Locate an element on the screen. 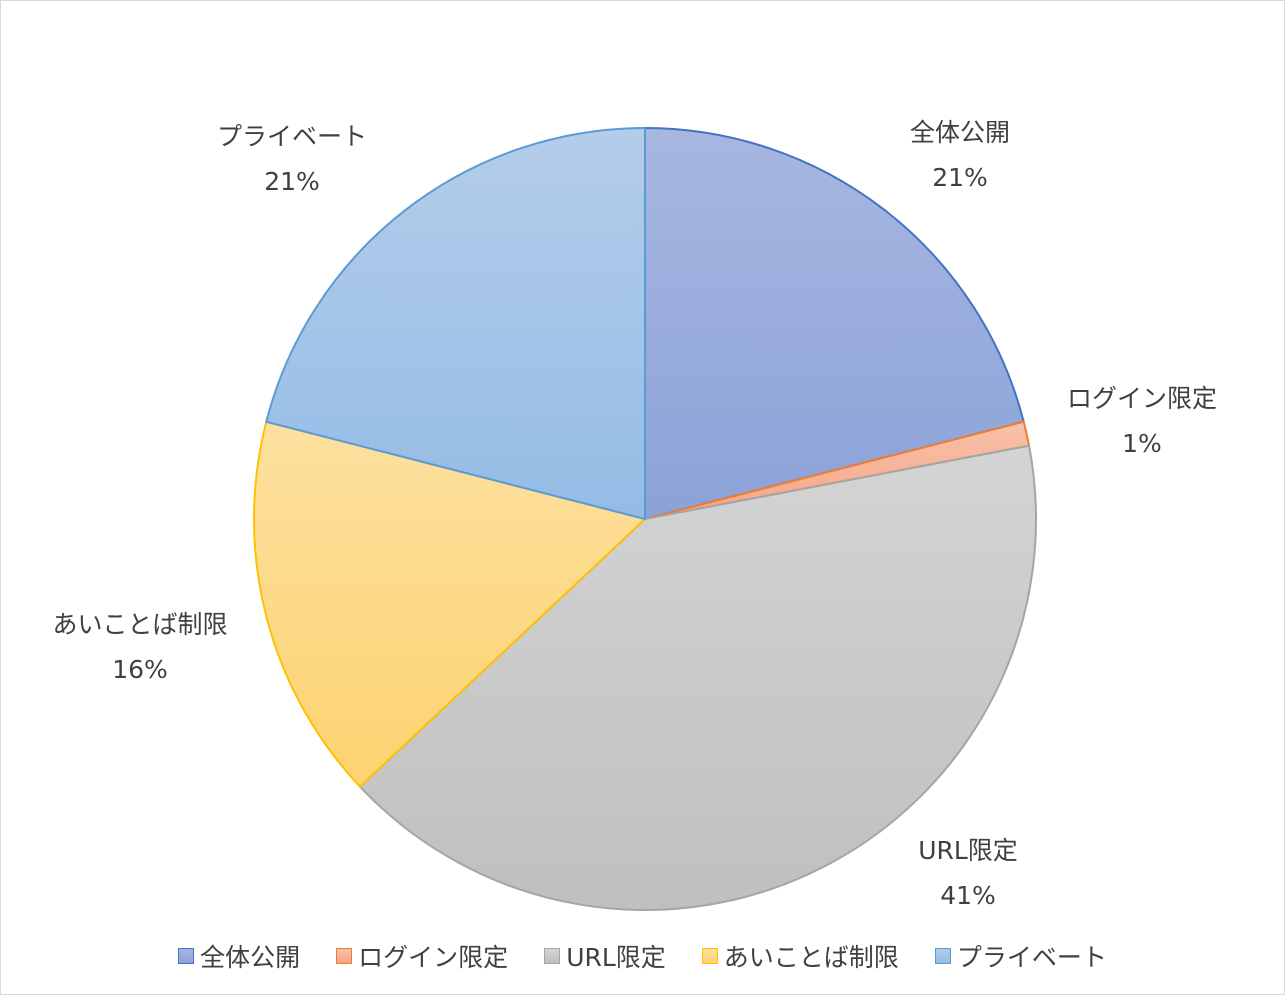 This screenshot has height=995, width=1285. legend-item-3: URL限定 is located at coordinates (605, 956).